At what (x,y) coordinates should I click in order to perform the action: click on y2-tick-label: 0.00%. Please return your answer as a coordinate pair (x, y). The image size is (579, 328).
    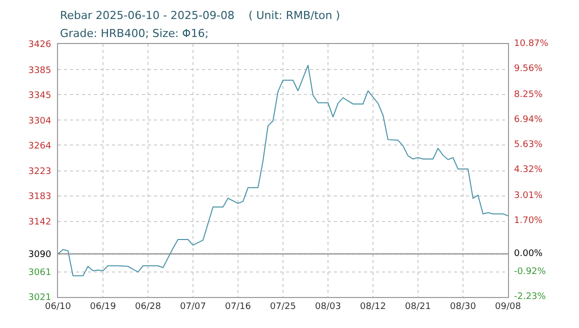
    Looking at the image, I should click on (529, 254).